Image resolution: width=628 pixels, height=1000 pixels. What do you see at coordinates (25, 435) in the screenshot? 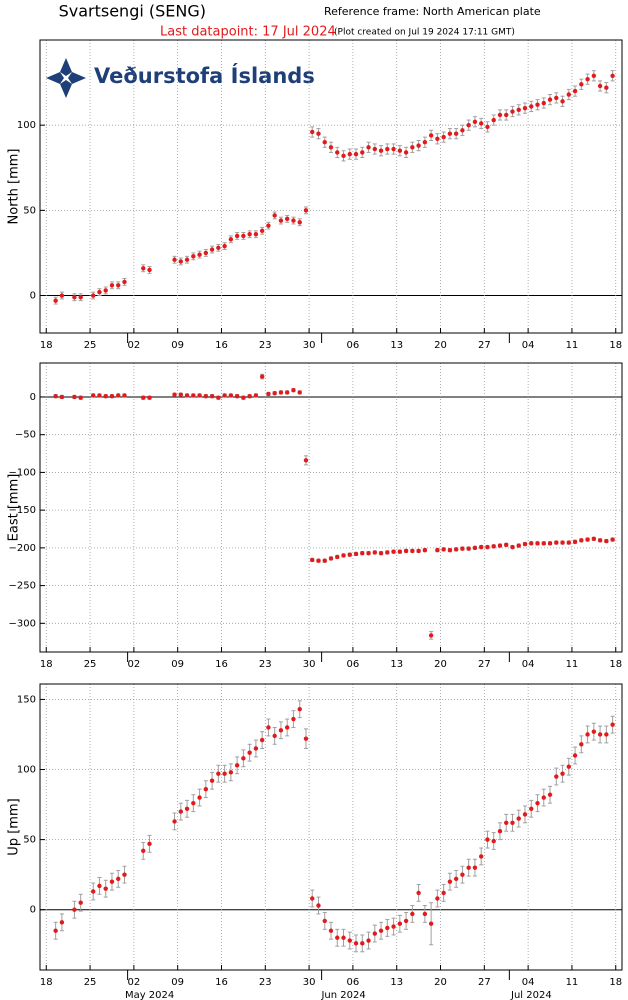
I see `y-tick-label: −50` at bounding box center [25, 435].